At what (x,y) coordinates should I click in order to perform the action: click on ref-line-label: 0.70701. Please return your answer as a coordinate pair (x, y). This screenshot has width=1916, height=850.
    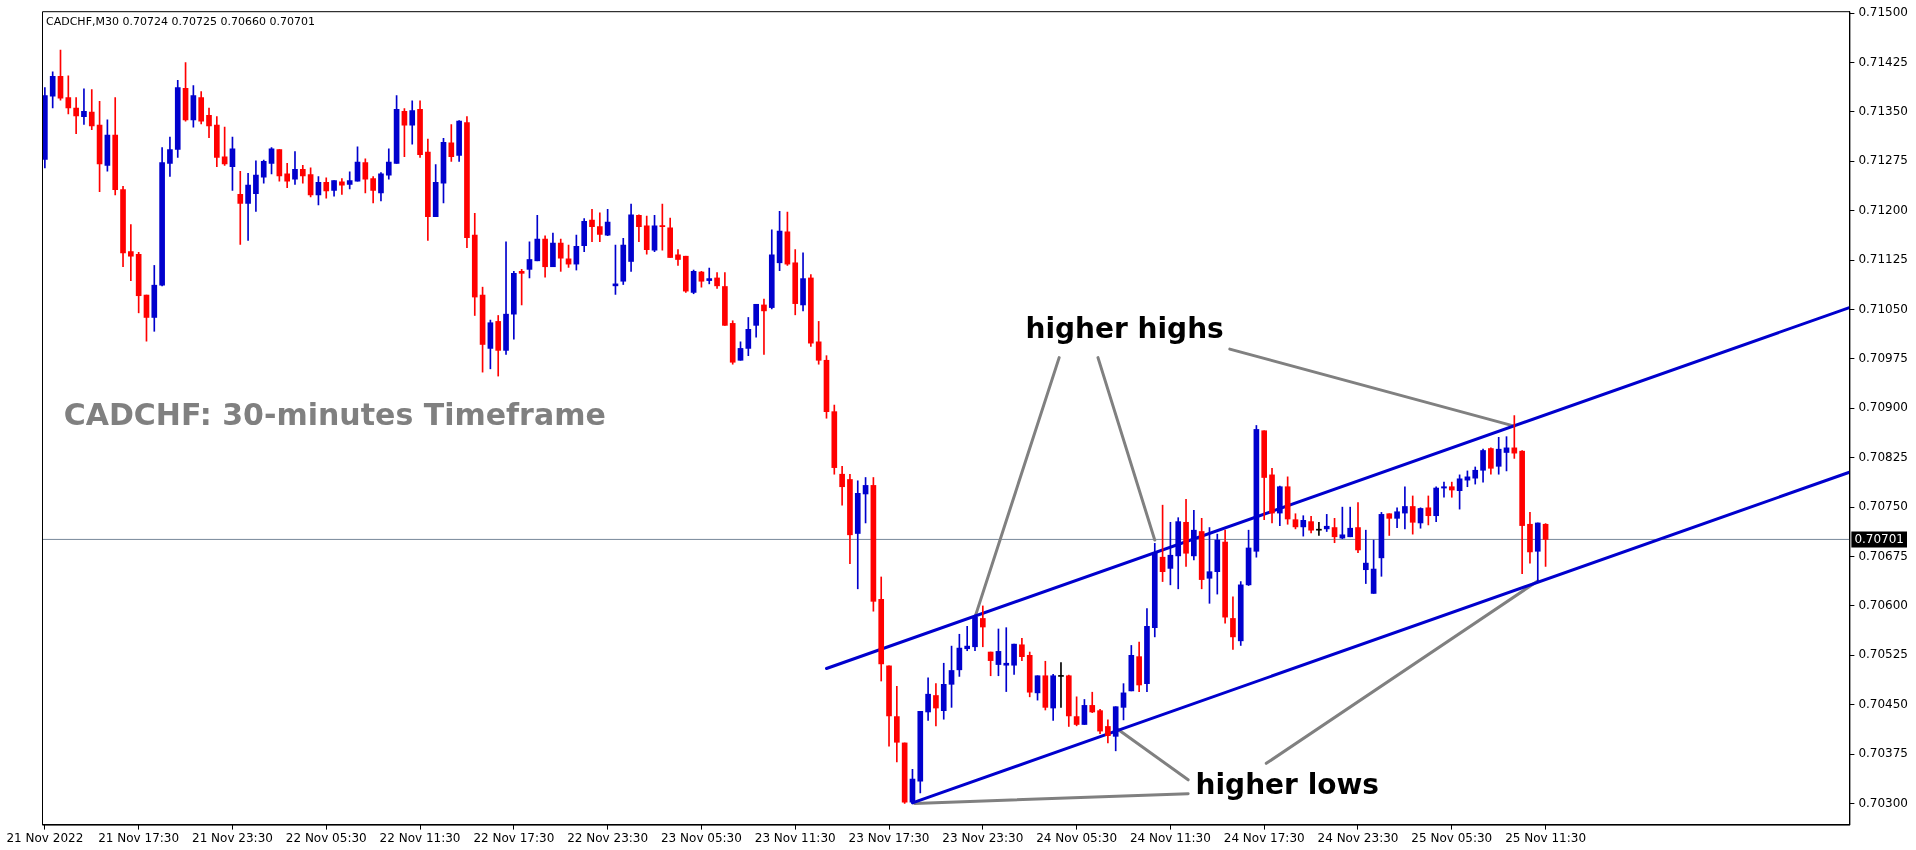
    Looking at the image, I should click on (1879, 538).